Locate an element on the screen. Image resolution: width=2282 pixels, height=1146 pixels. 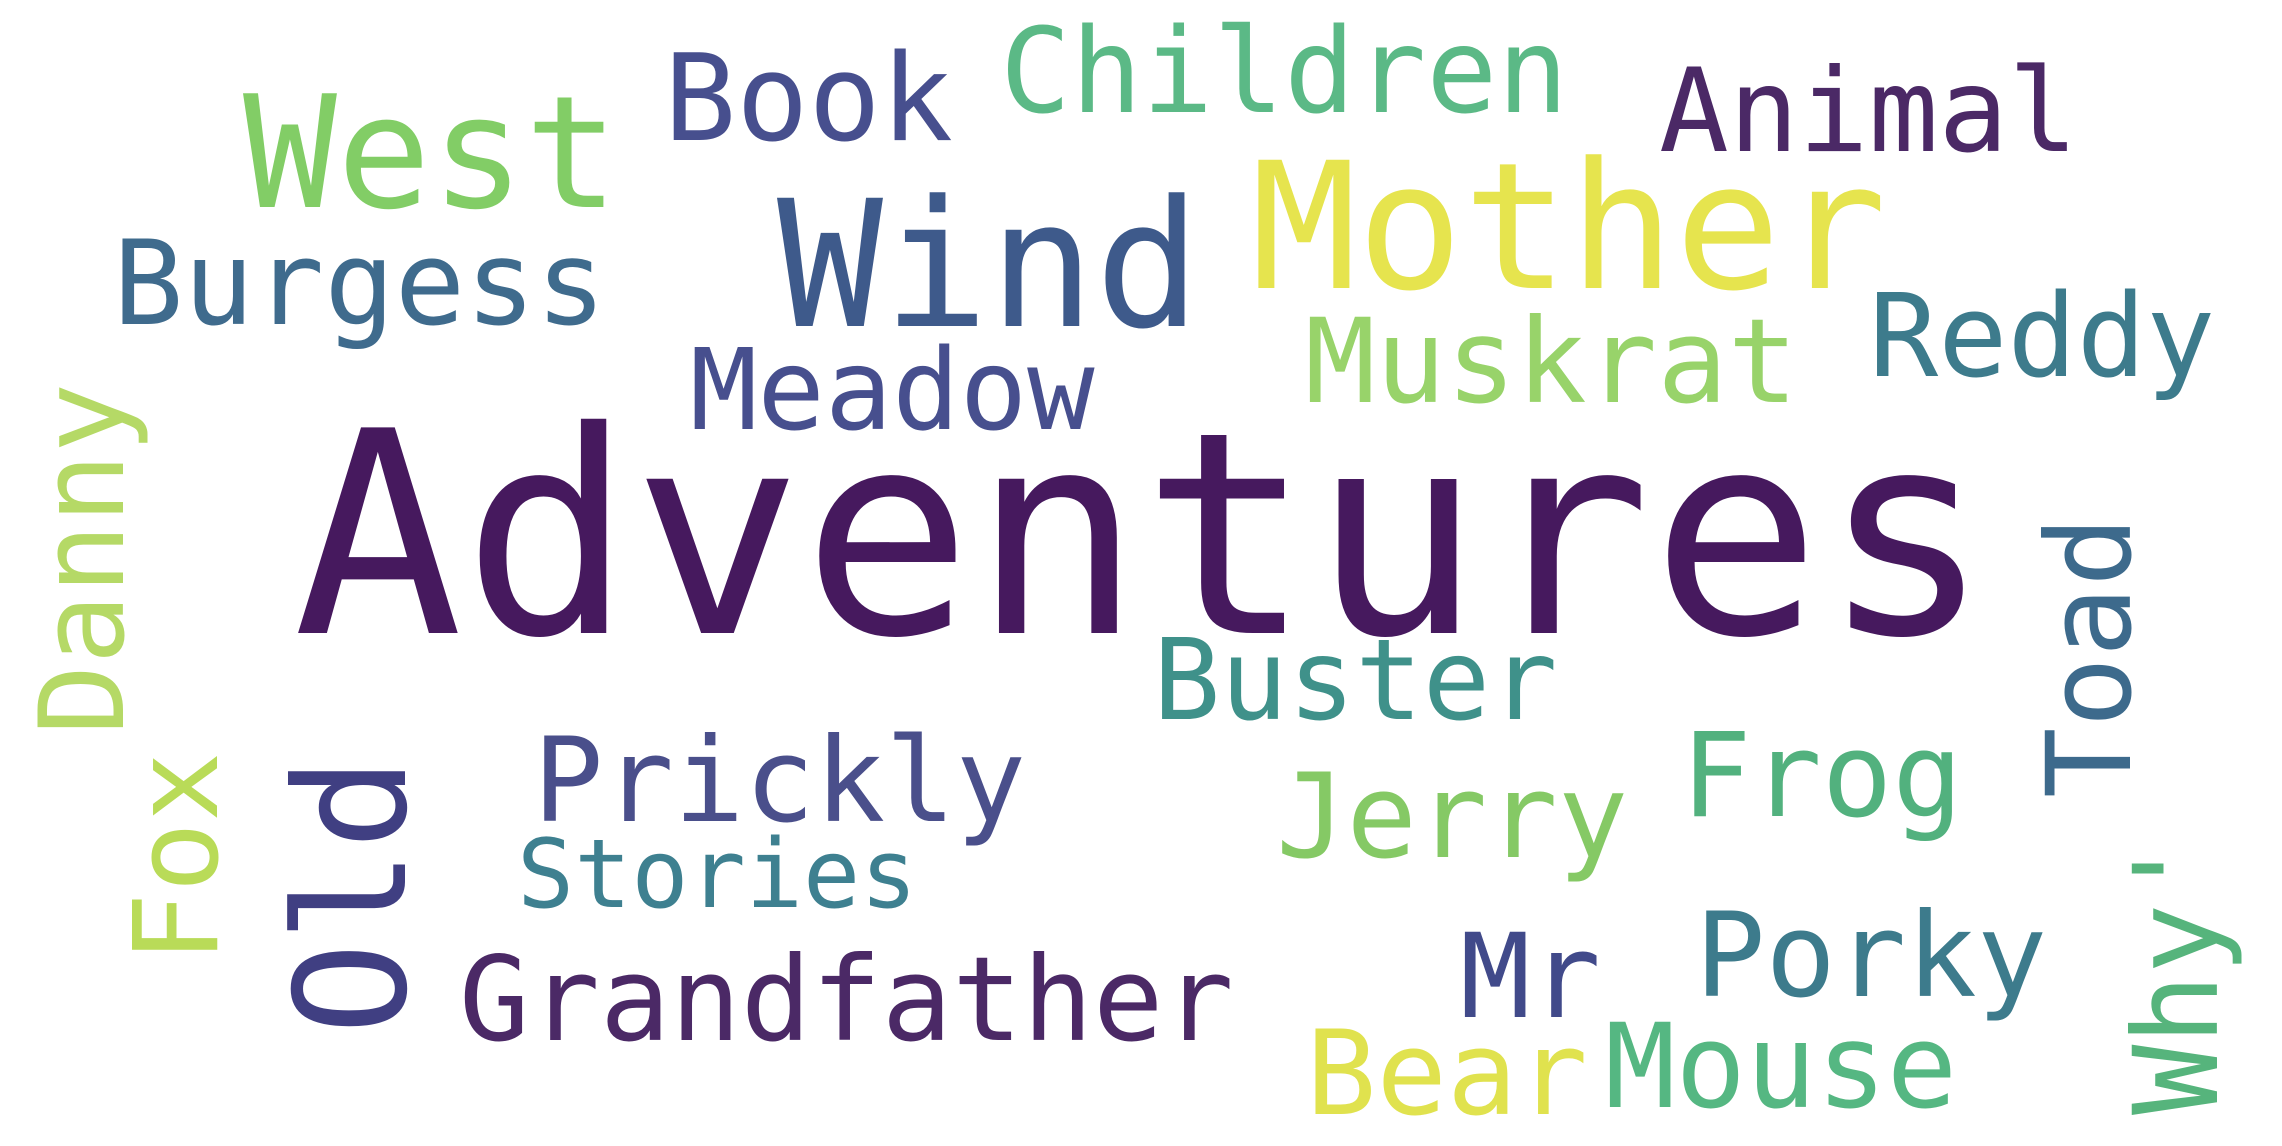
word-burgess: Burgess is located at coordinates (360, 283).